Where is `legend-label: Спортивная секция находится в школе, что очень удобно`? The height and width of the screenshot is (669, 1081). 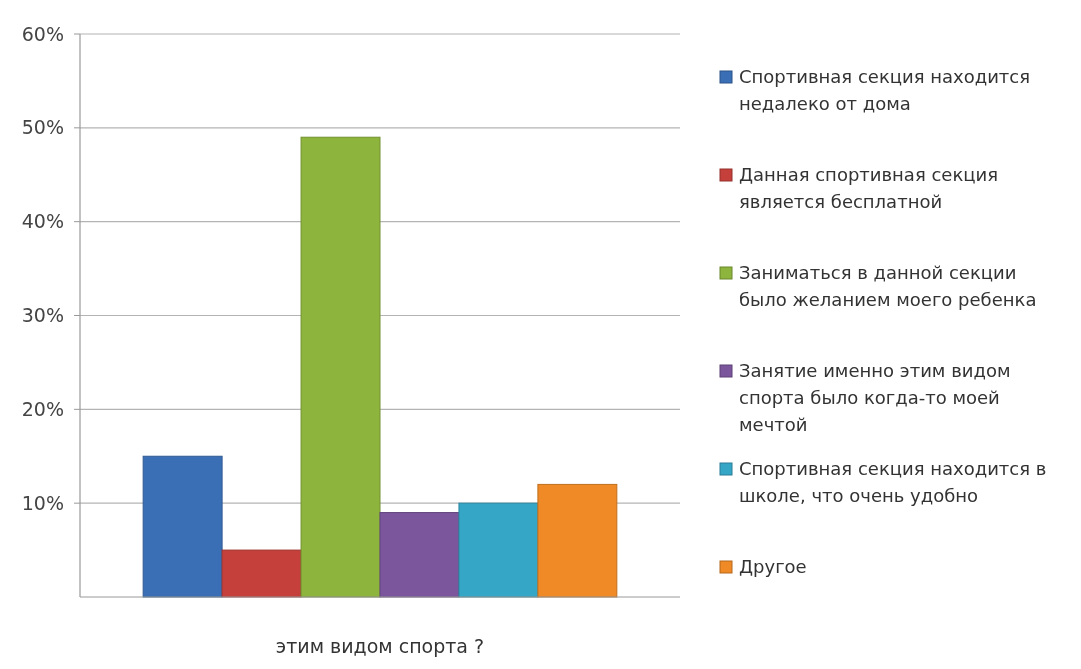 legend-label: Спортивная секция находится в школе, что очень удобно is located at coordinates (893, 482).